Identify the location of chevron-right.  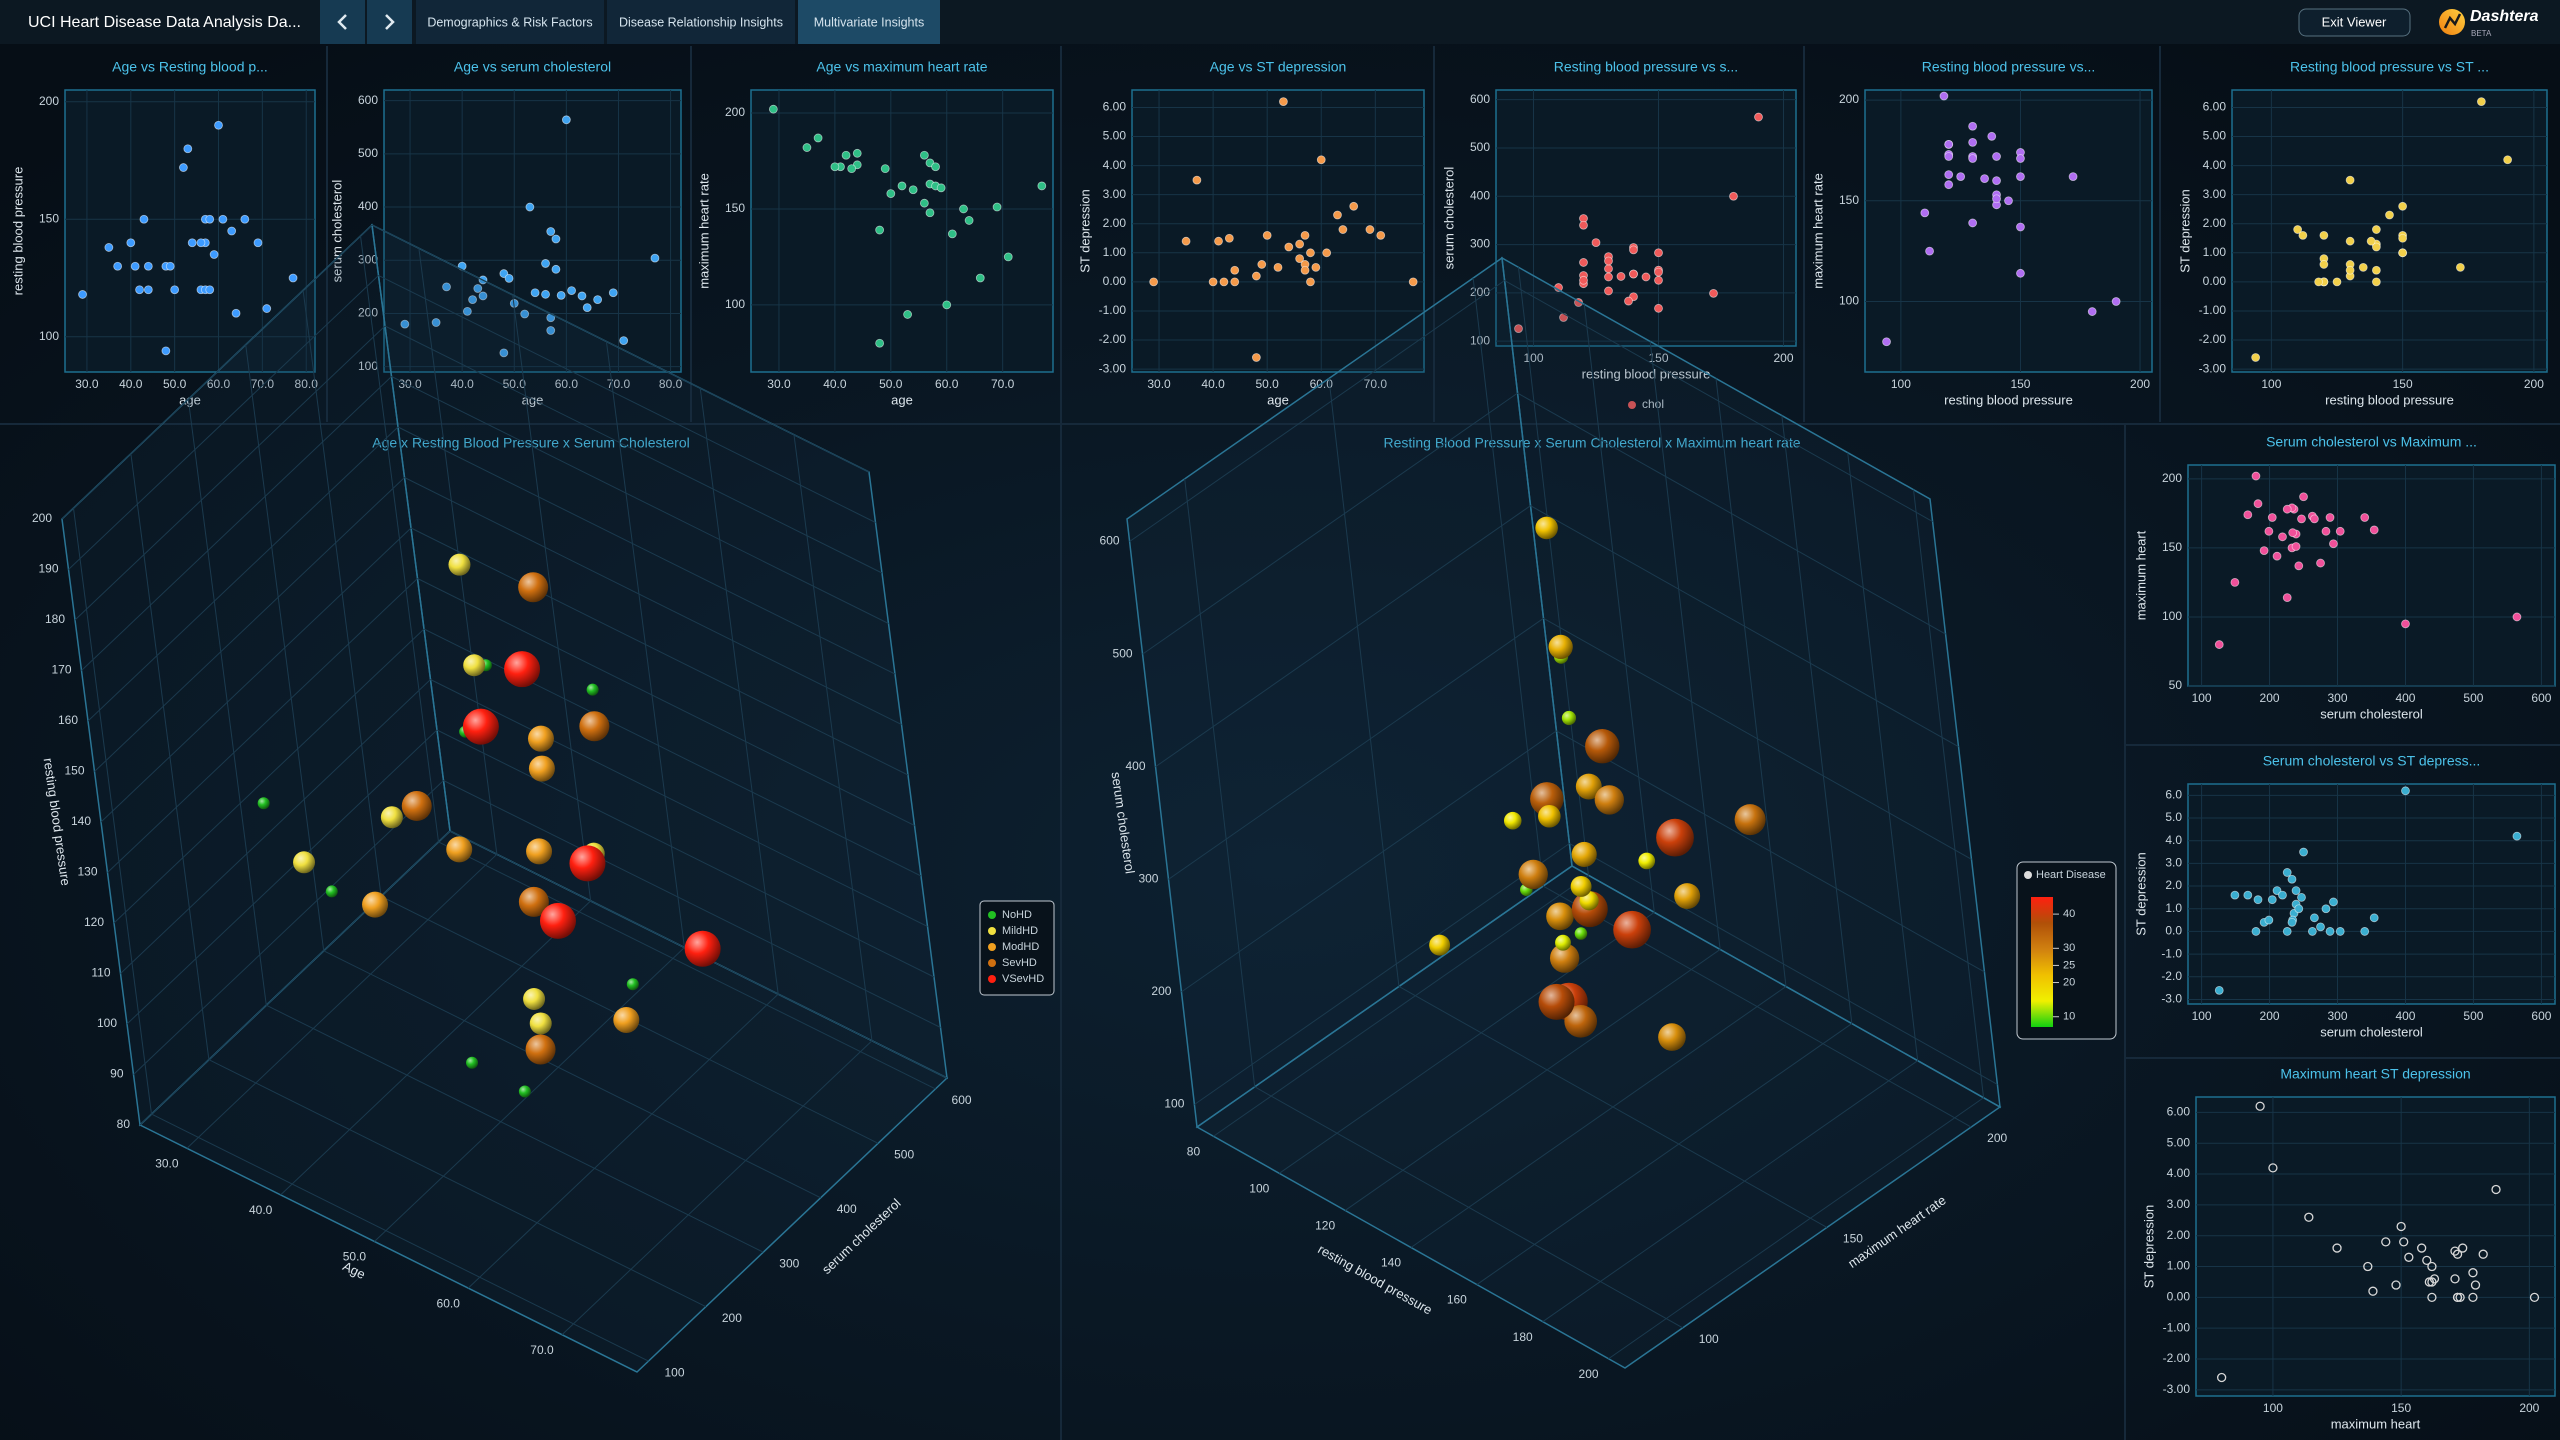
(390, 22).